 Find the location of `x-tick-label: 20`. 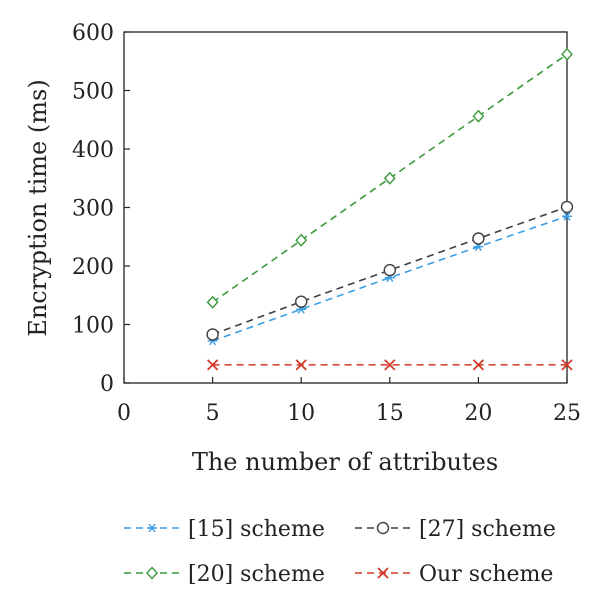

x-tick-label: 20 is located at coordinates (478, 413).